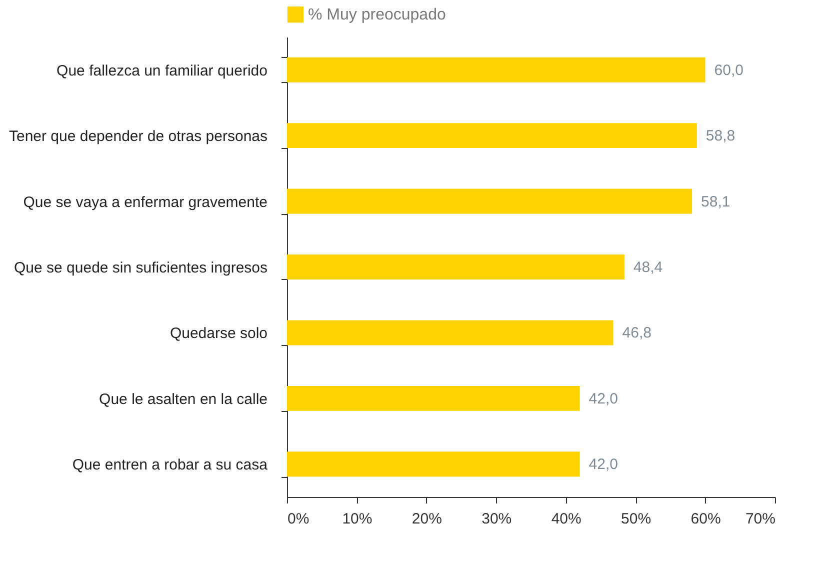 Image resolution: width=825 pixels, height=571 pixels. What do you see at coordinates (170, 465) in the screenshot?
I see `y-tick-label: Que entren a robar a su casa` at bounding box center [170, 465].